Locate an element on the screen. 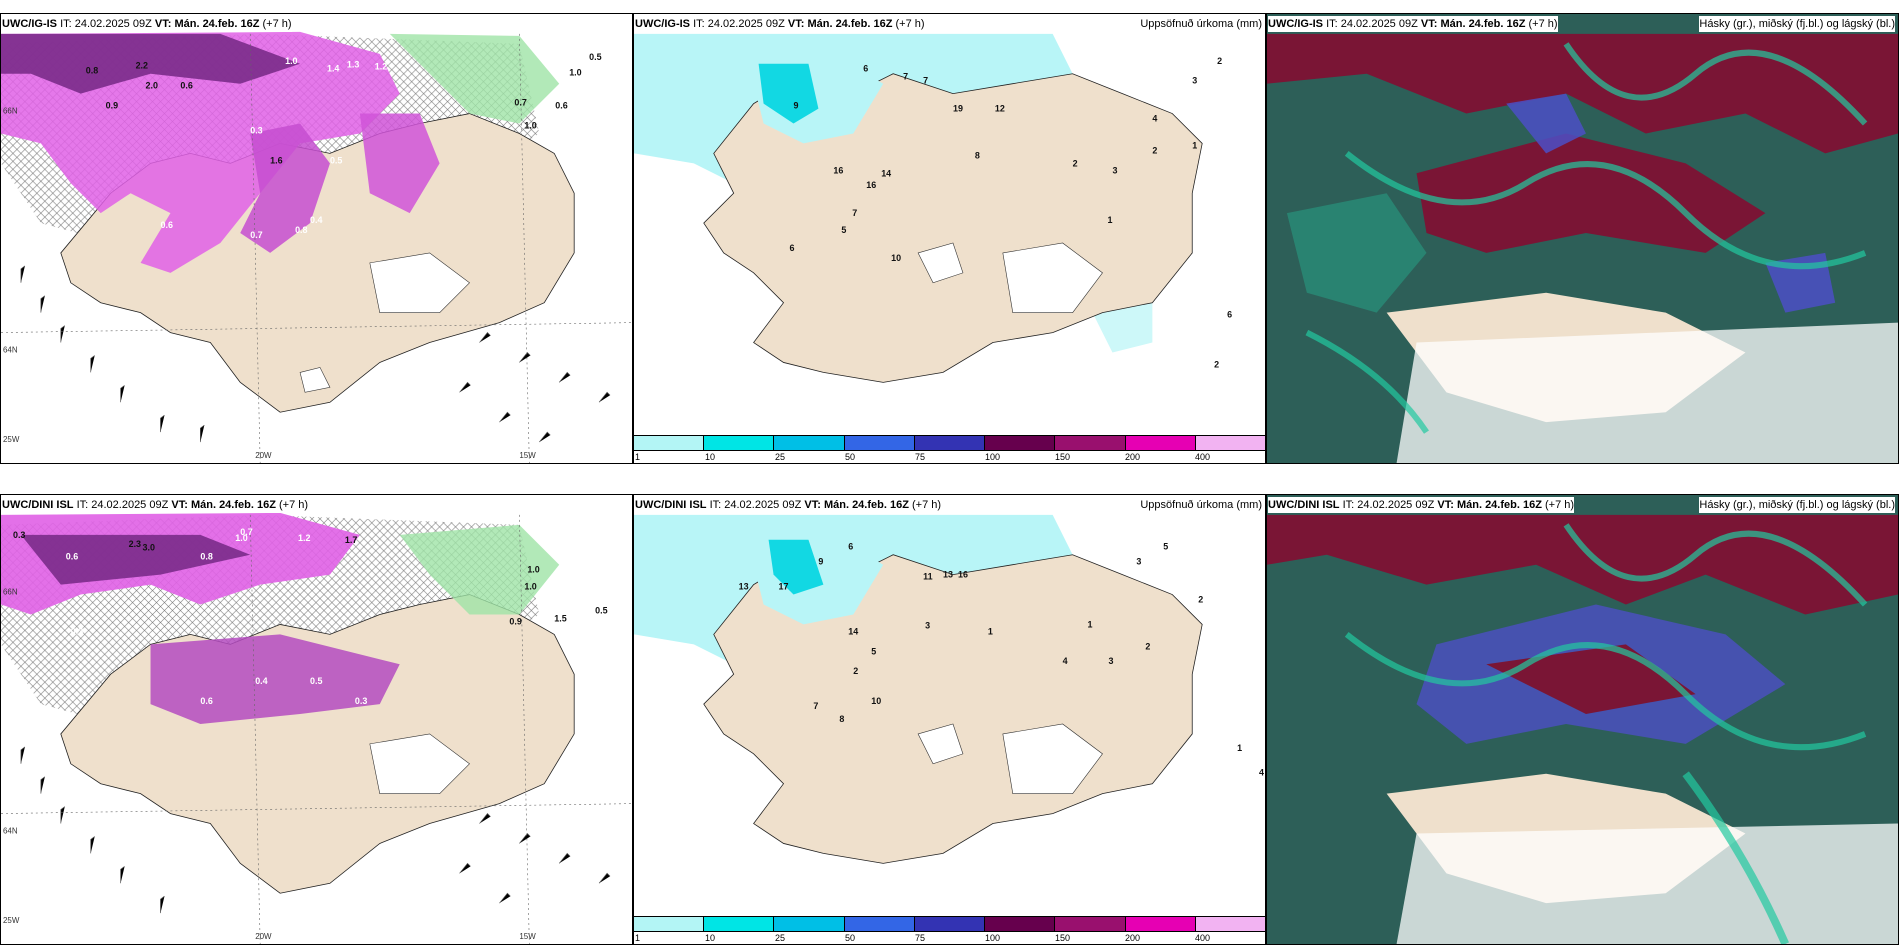 This screenshot has width=1900, height=950. precip-value: 14 is located at coordinates (853, 631).